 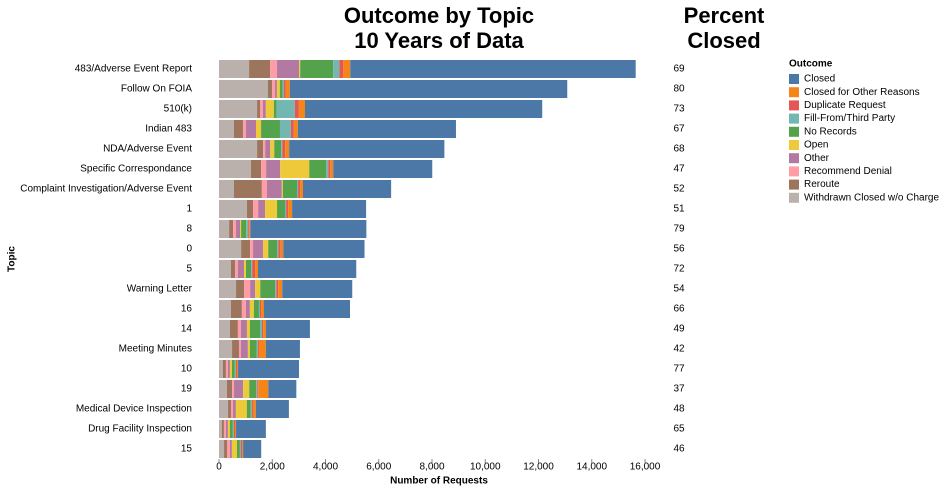 What do you see at coordinates (187, 389) in the screenshot?
I see `y-tick-label: 19` at bounding box center [187, 389].